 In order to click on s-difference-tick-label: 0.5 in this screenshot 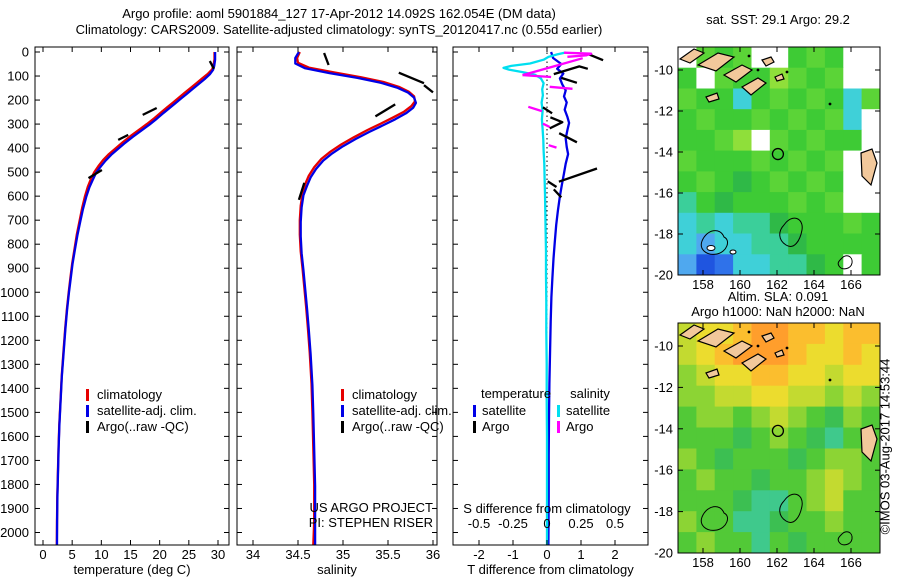, I will do `click(615, 523)`.